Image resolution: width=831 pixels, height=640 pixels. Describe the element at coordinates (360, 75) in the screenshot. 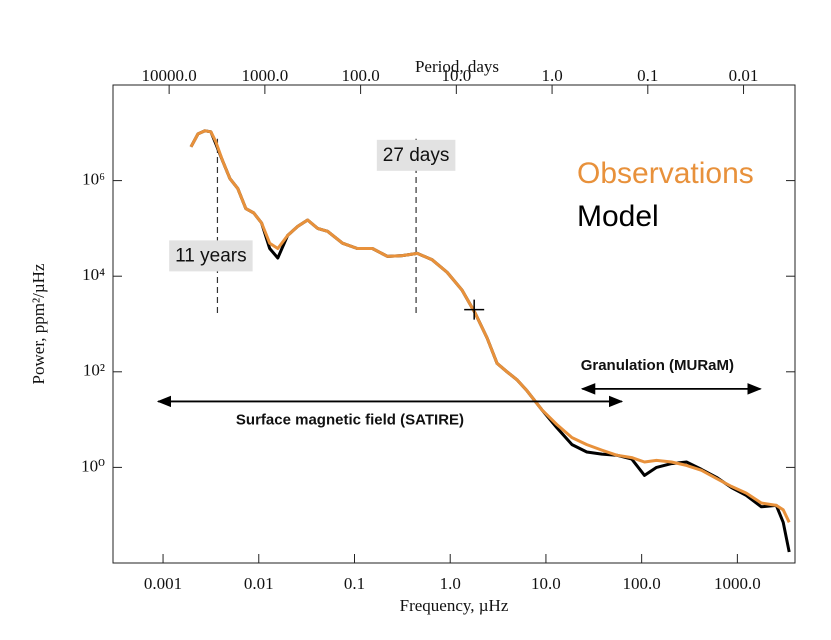

I see `top-tick-label: 100.0` at that location.